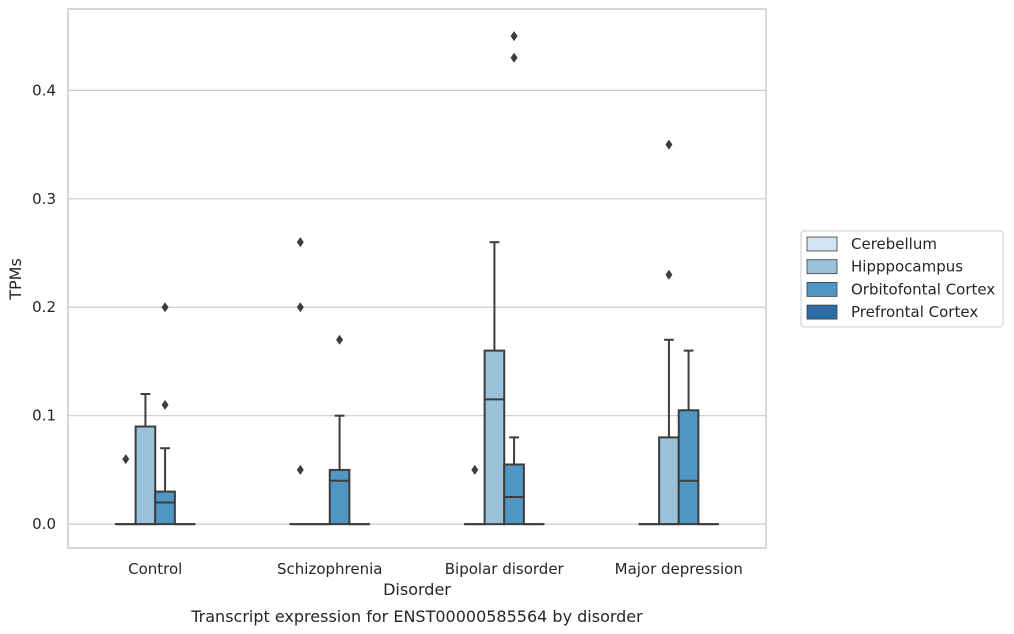 Image resolution: width=1014 pixels, height=634 pixels. What do you see at coordinates (894, 244) in the screenshot?
I see `legend-label: Cerebellum` at bounding box center [894, 244].